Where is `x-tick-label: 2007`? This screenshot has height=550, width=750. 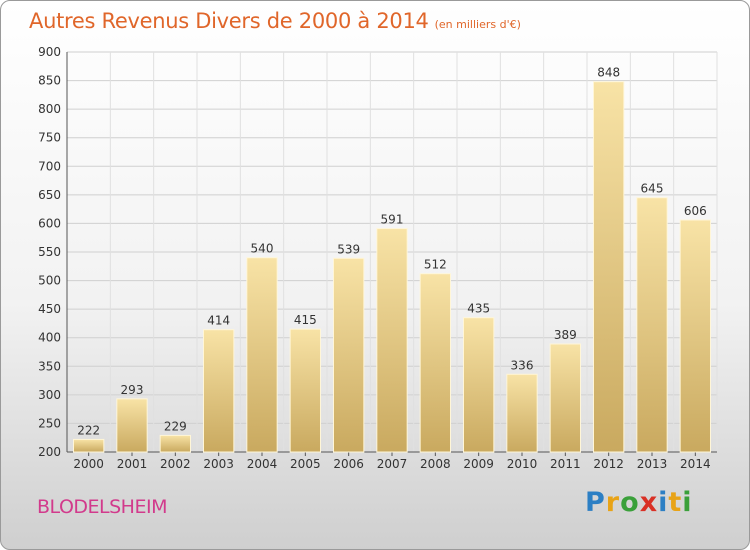
x-tick-label: 2007 is located at coordinates (392, 464).